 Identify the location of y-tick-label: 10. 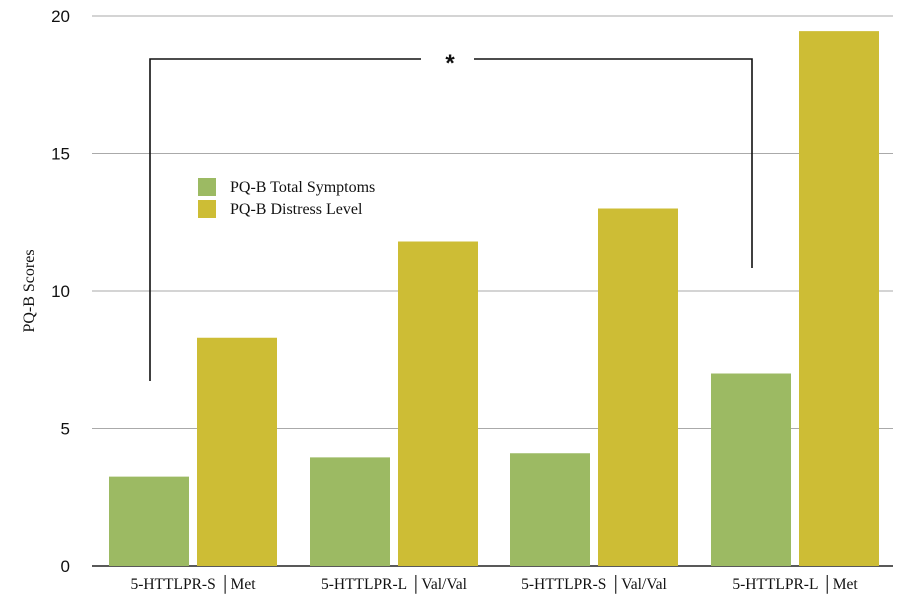
(60, 291).